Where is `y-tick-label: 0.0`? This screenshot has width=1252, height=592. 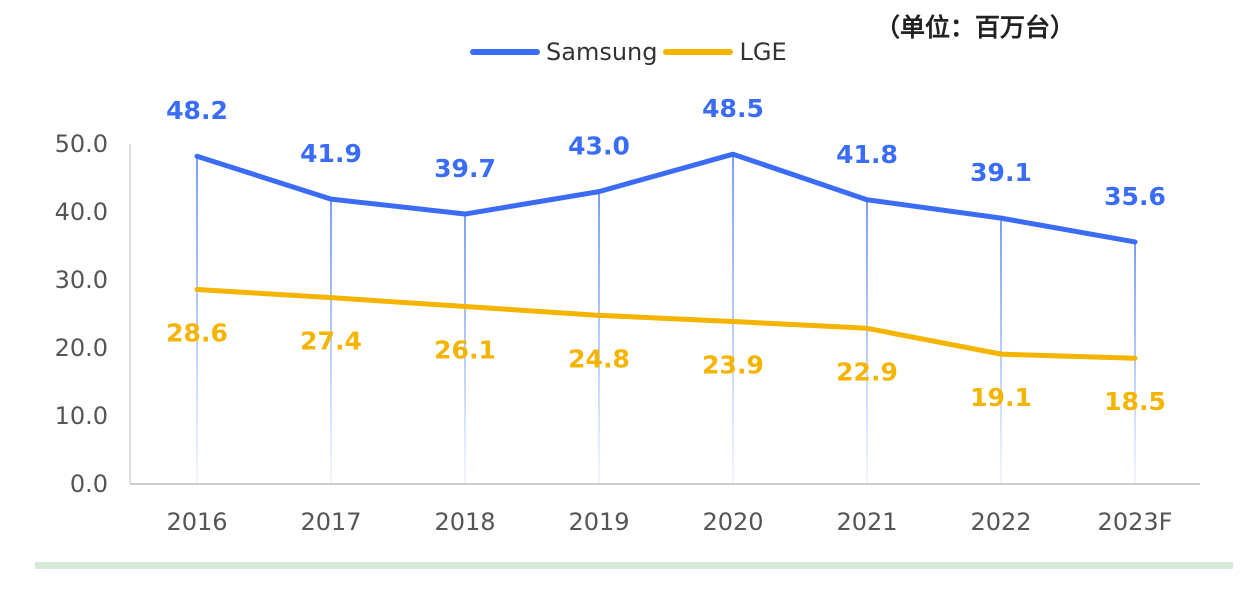
y-tick-label: 0.0 is located at coordinates (89, 484).